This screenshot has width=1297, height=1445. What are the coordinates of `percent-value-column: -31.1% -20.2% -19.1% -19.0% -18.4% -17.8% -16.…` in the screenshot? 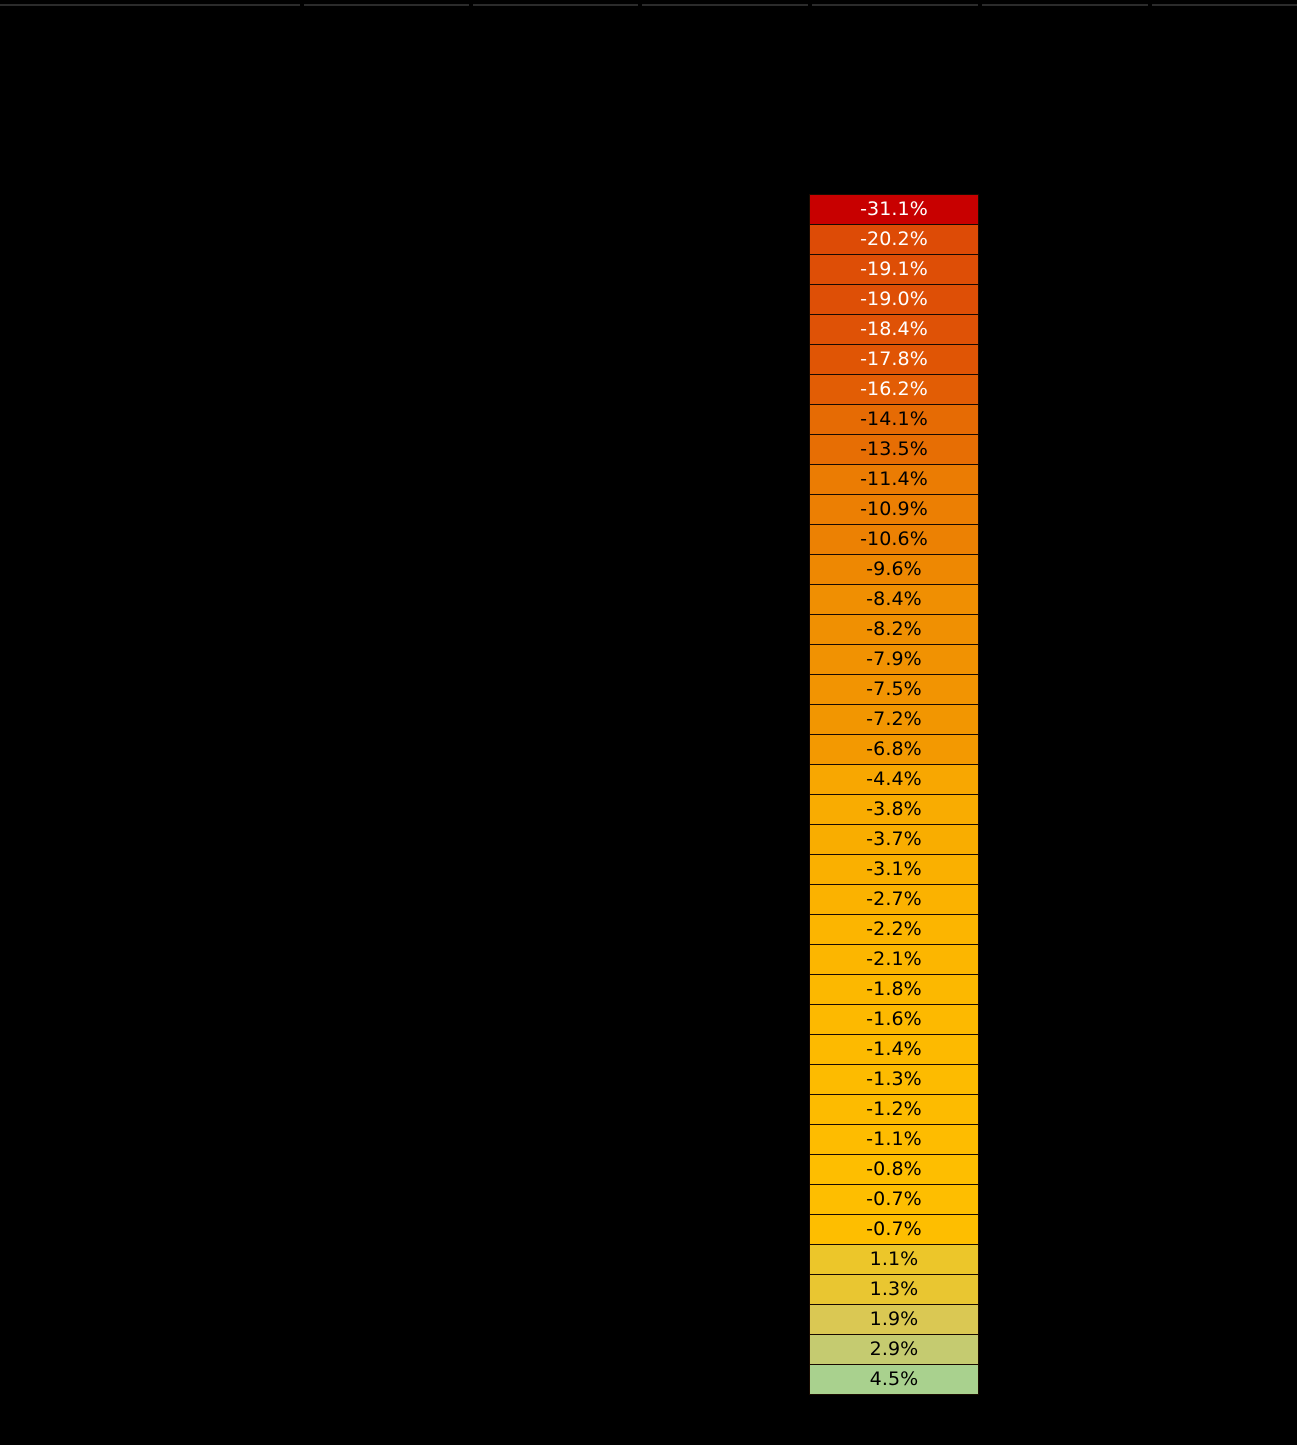 It's located at (894, 794).